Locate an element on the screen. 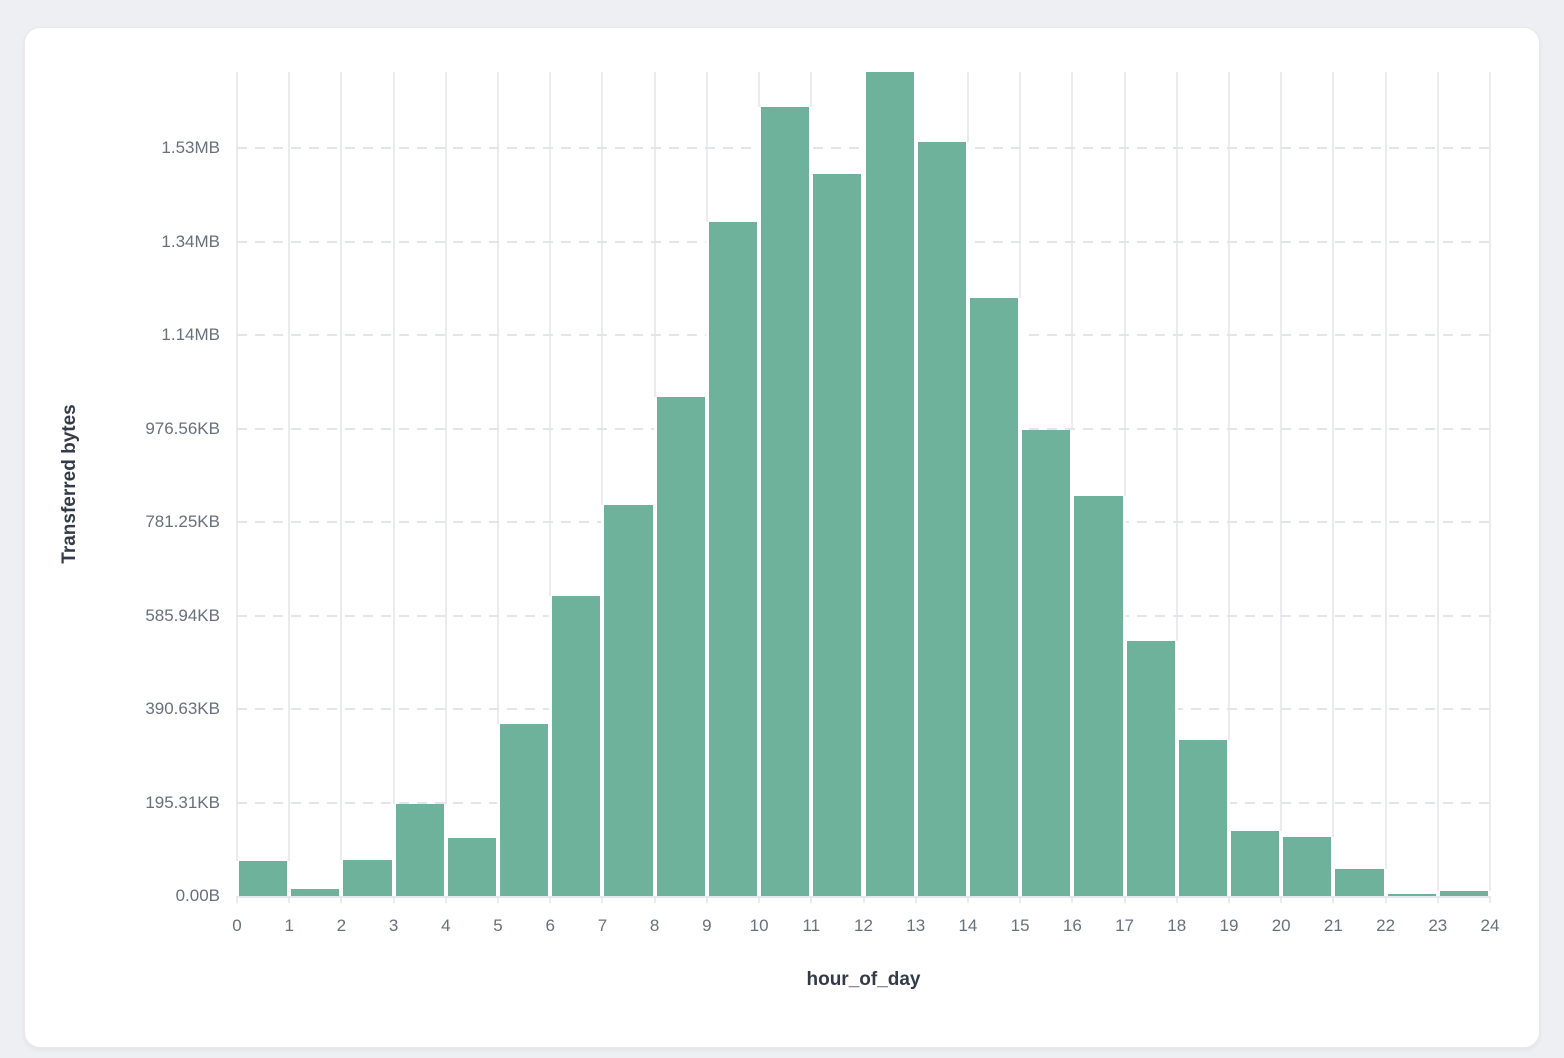 This screenshot has height=1058, width=1564. x-axis-tick-label: 23 is located at coordinates (1438, 925).